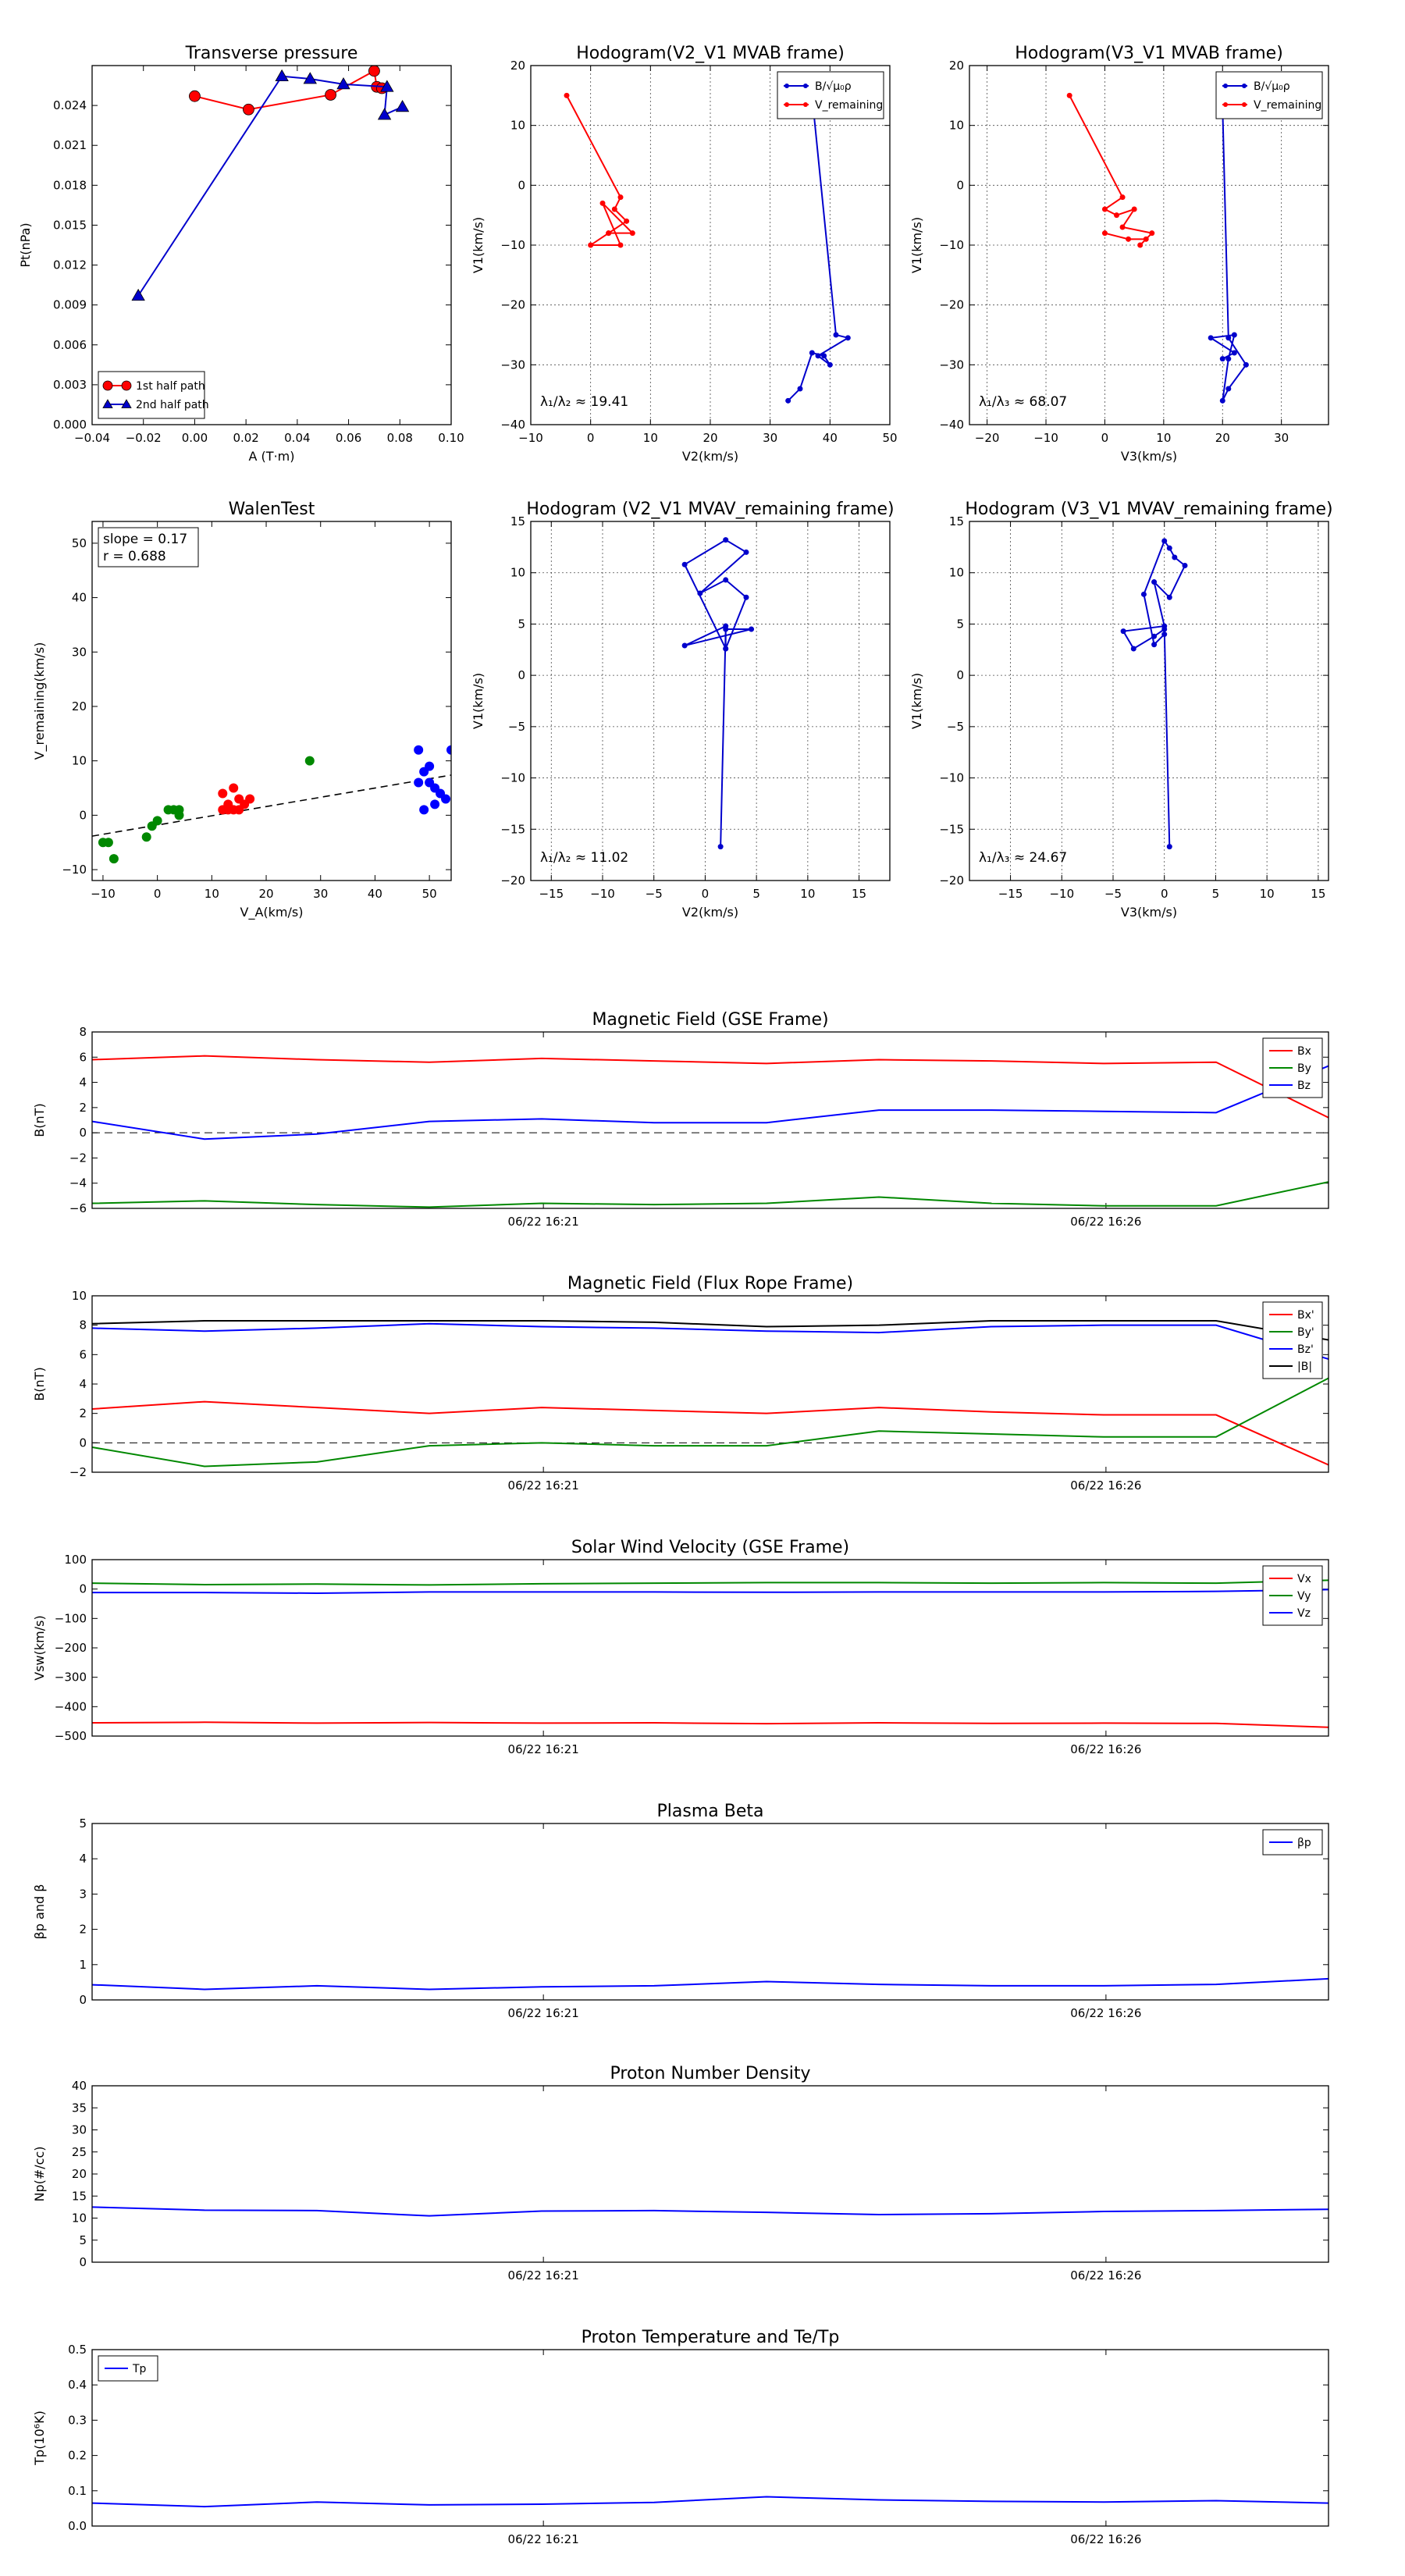 The image size is (1405, 2576). What do you see at coordinates (40, 2438) in the screenshot?
I see `y-axis-label: Tp(10⁶K)` at bounding box center [40, 2438].